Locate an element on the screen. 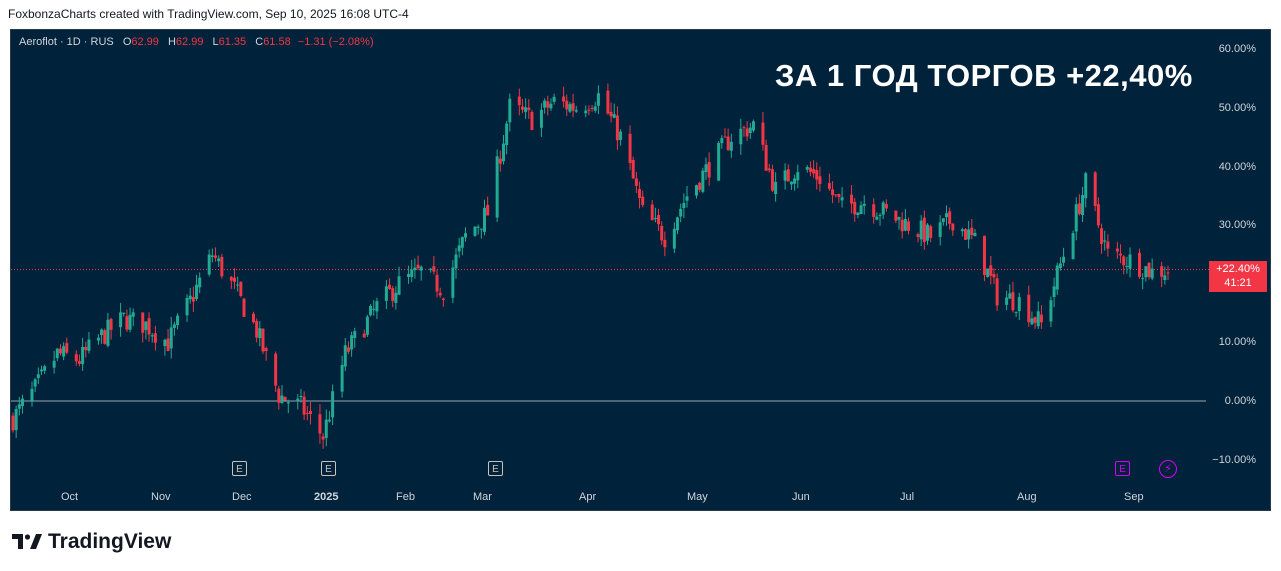 The height and width of the screenshot is (571, 1281). lightning-icon: ⚡ is located at coordinates (1168, 469).